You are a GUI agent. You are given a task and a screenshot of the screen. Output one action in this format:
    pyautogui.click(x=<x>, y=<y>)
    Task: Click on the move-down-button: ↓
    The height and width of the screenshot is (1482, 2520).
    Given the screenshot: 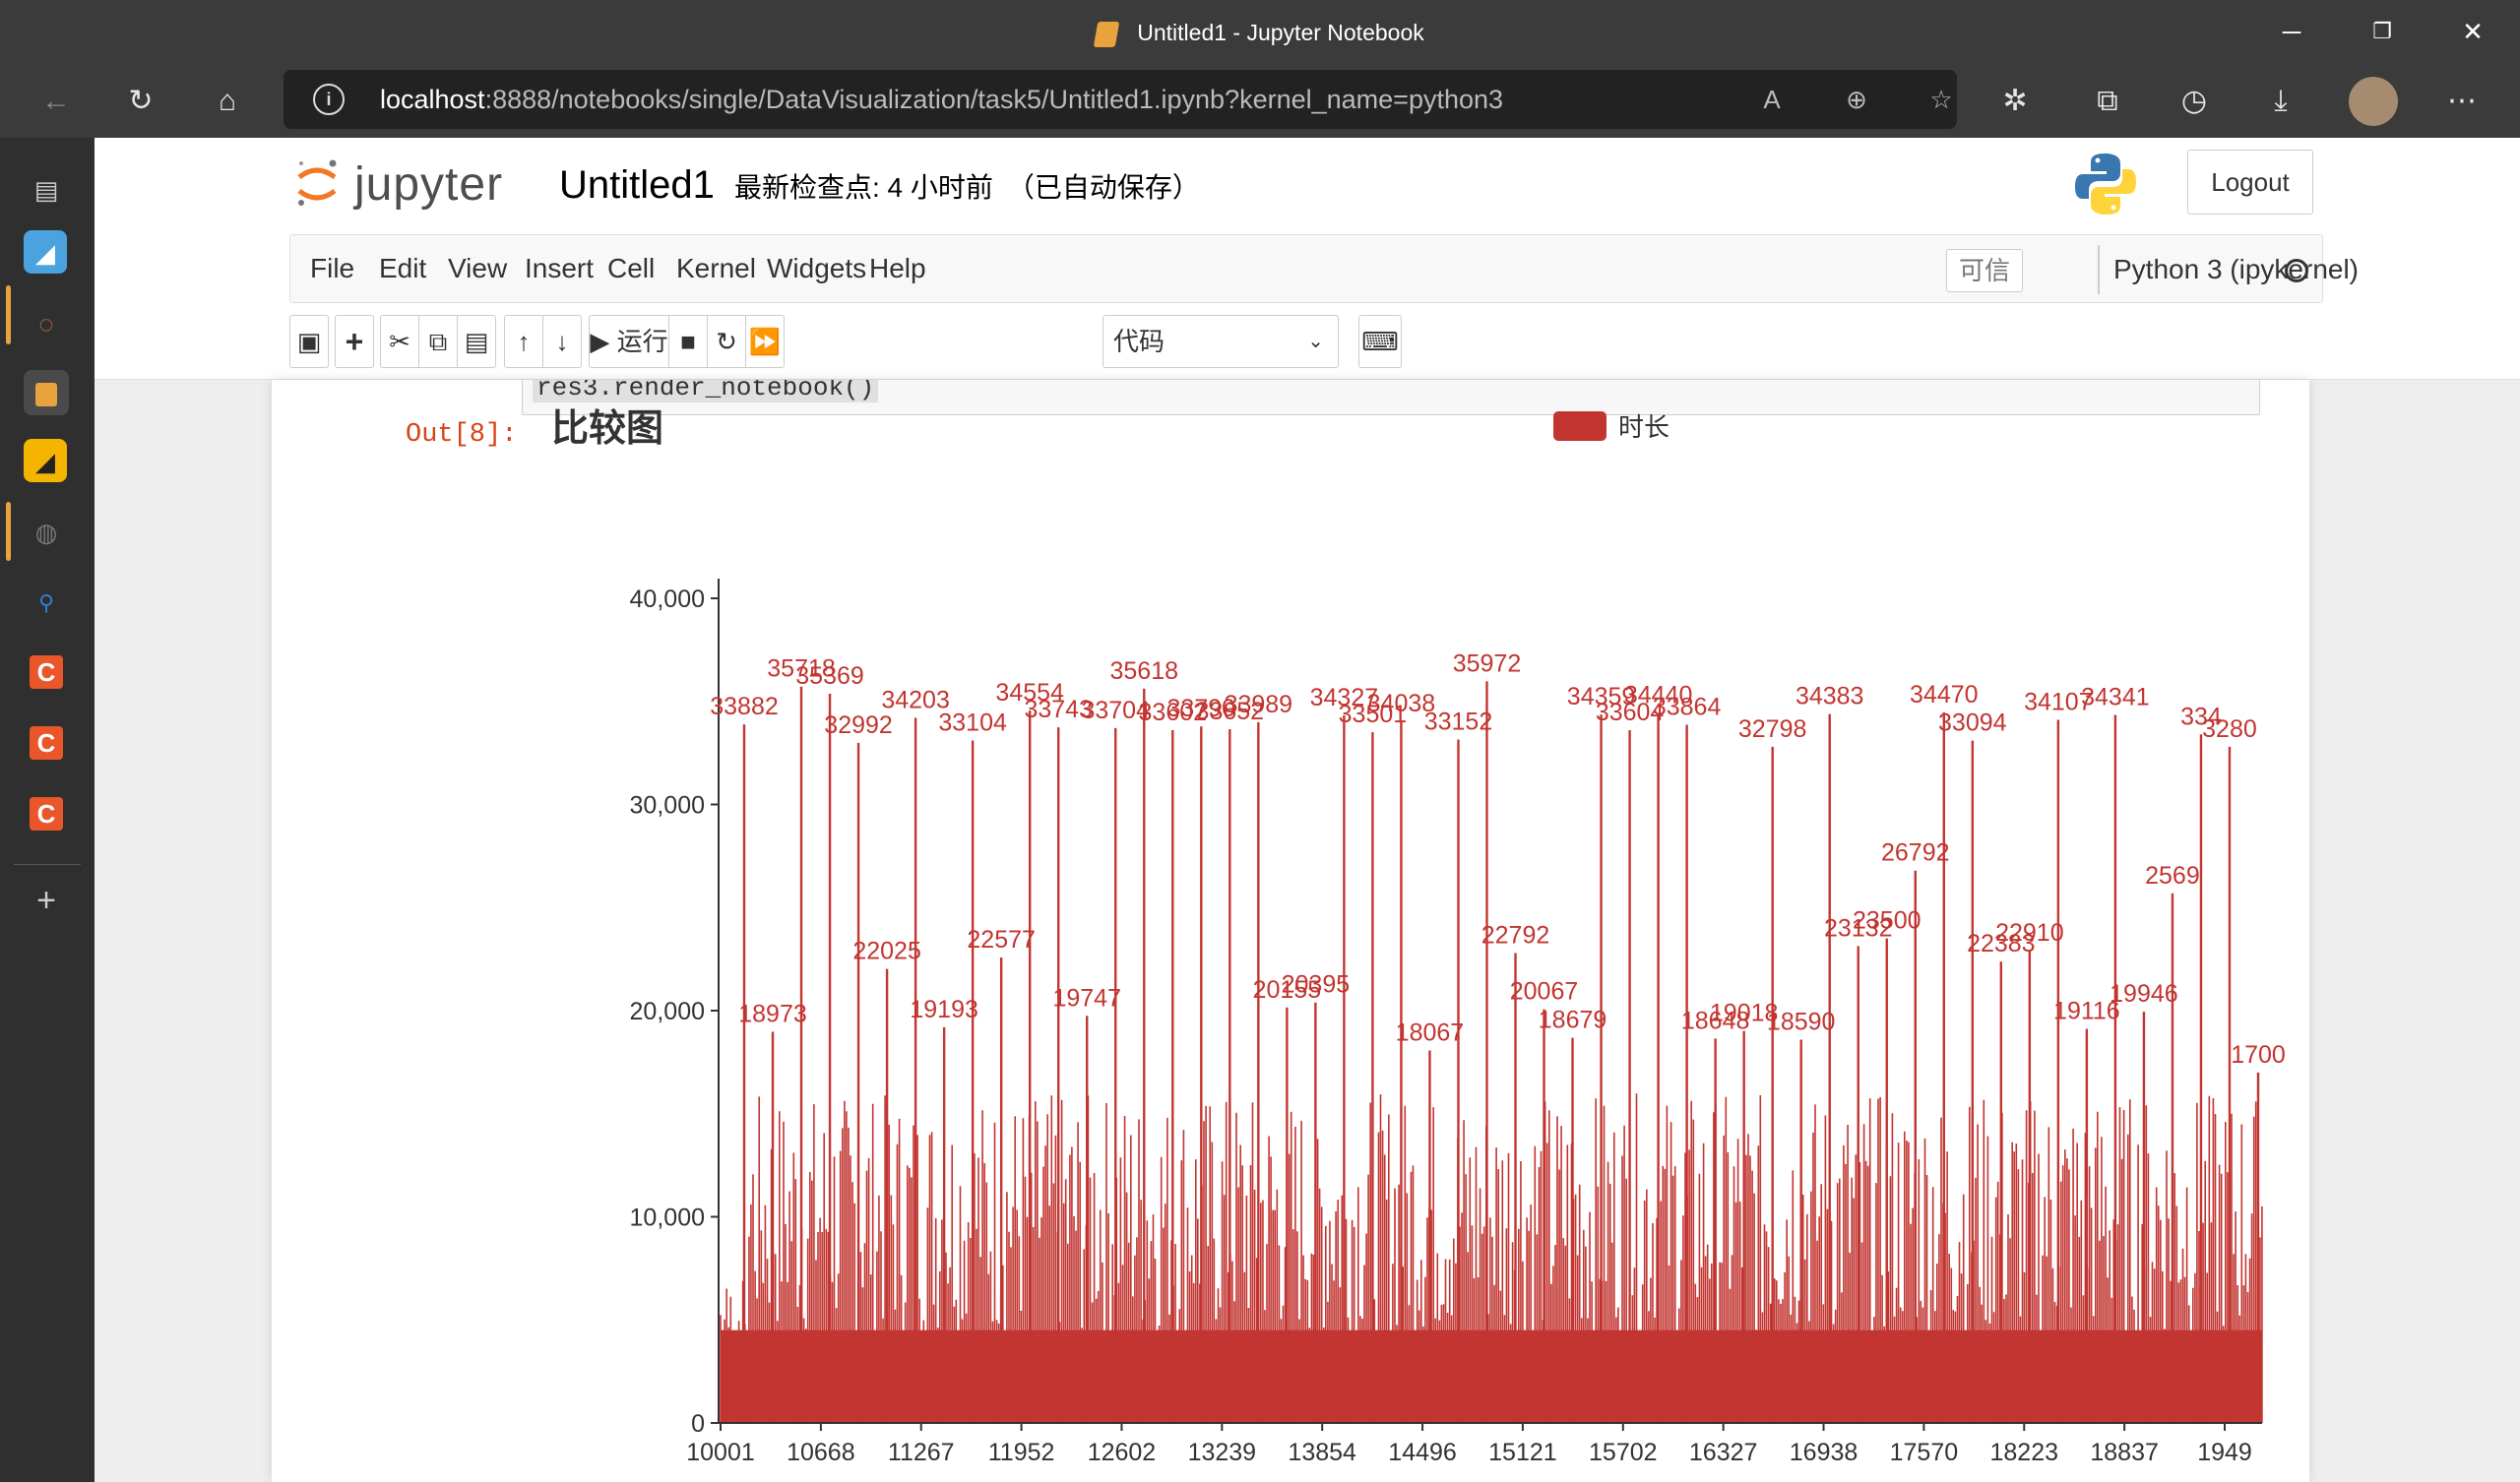 What is the action you would take?
    pyautogui.click(x=562, y=341)
    